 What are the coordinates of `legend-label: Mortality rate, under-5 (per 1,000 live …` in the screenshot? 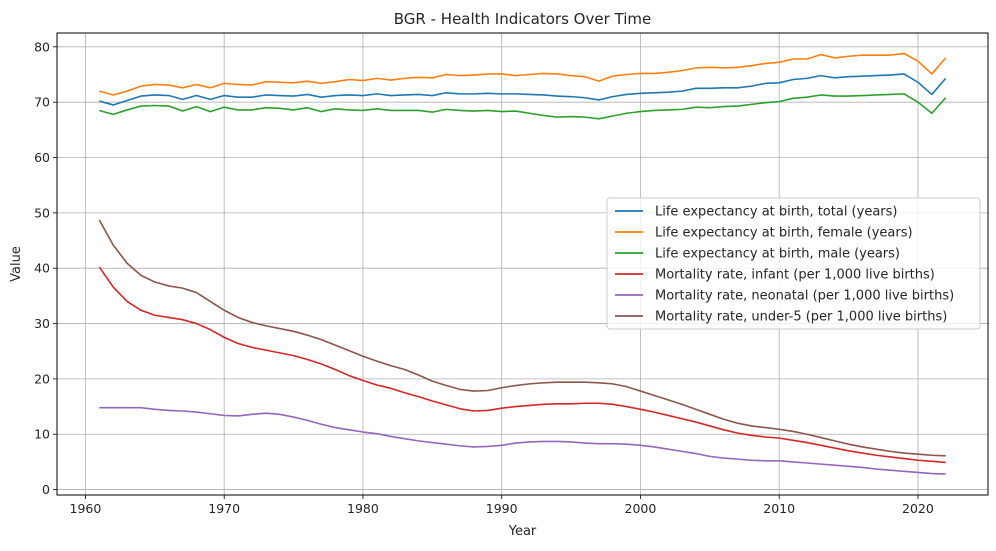 It's located at (801, 317).